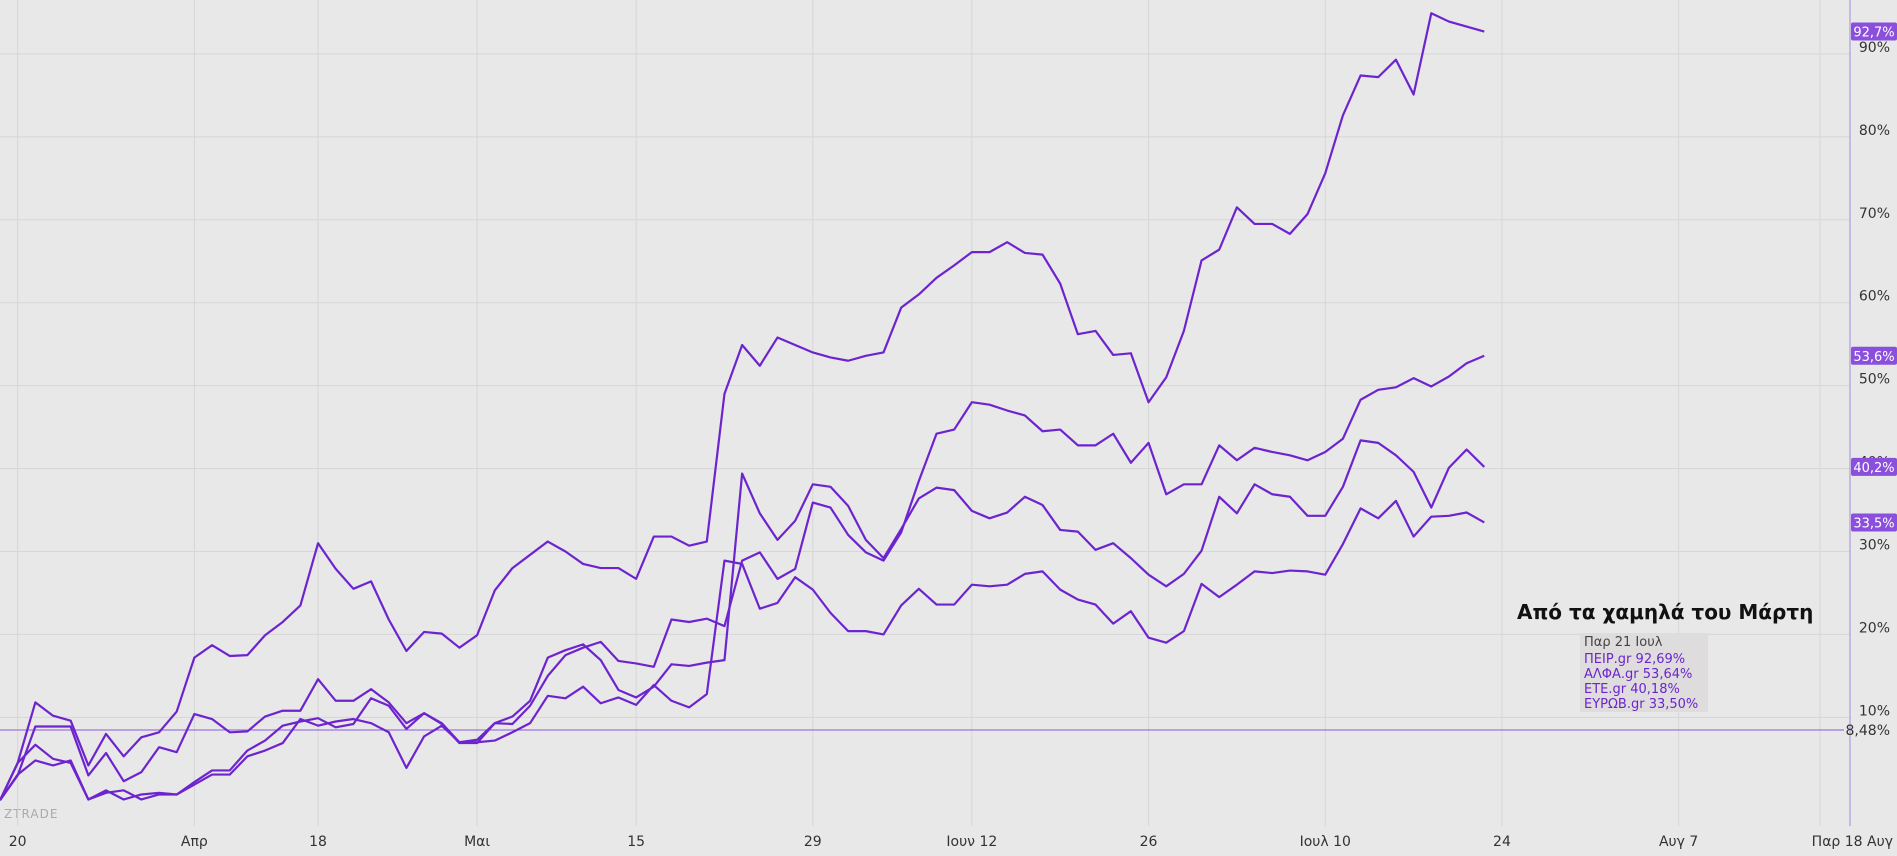 The width and height of the screenshot is (1897, 856). I want to click on legend-box, so click(1644, 672).